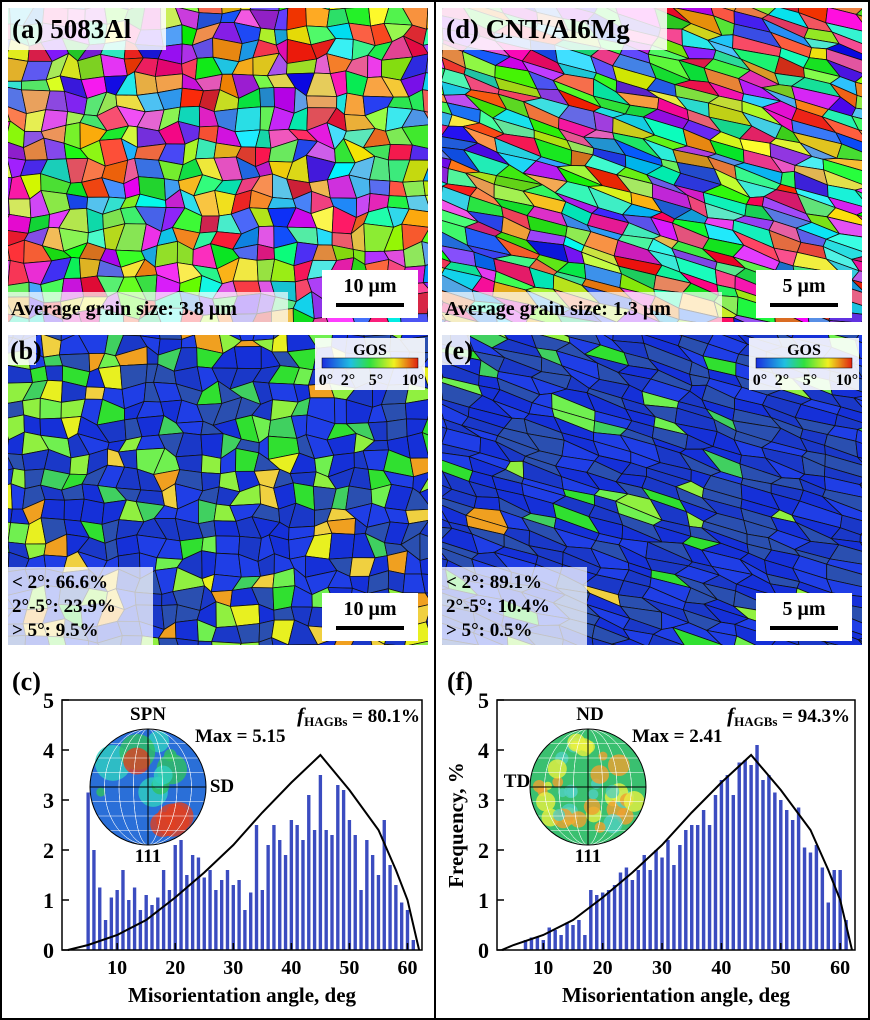  Describe the element at coordinates (760, 380) in the screenshot. I see `colorbar-tick-label: 0°` at that location.